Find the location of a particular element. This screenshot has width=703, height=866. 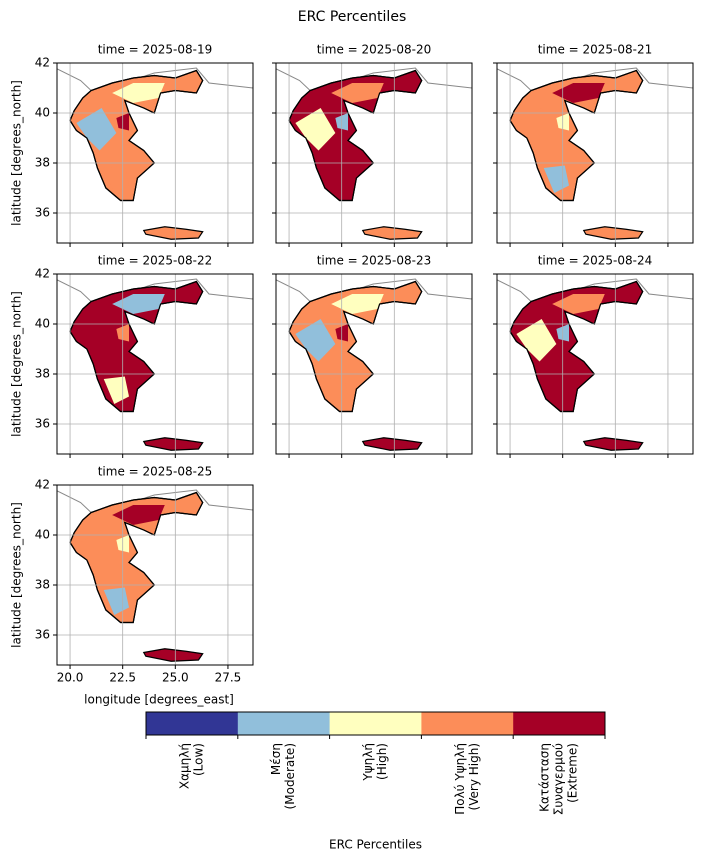

x-axis-label: longitude [degrees_east] is located at coordinates (159, 700).